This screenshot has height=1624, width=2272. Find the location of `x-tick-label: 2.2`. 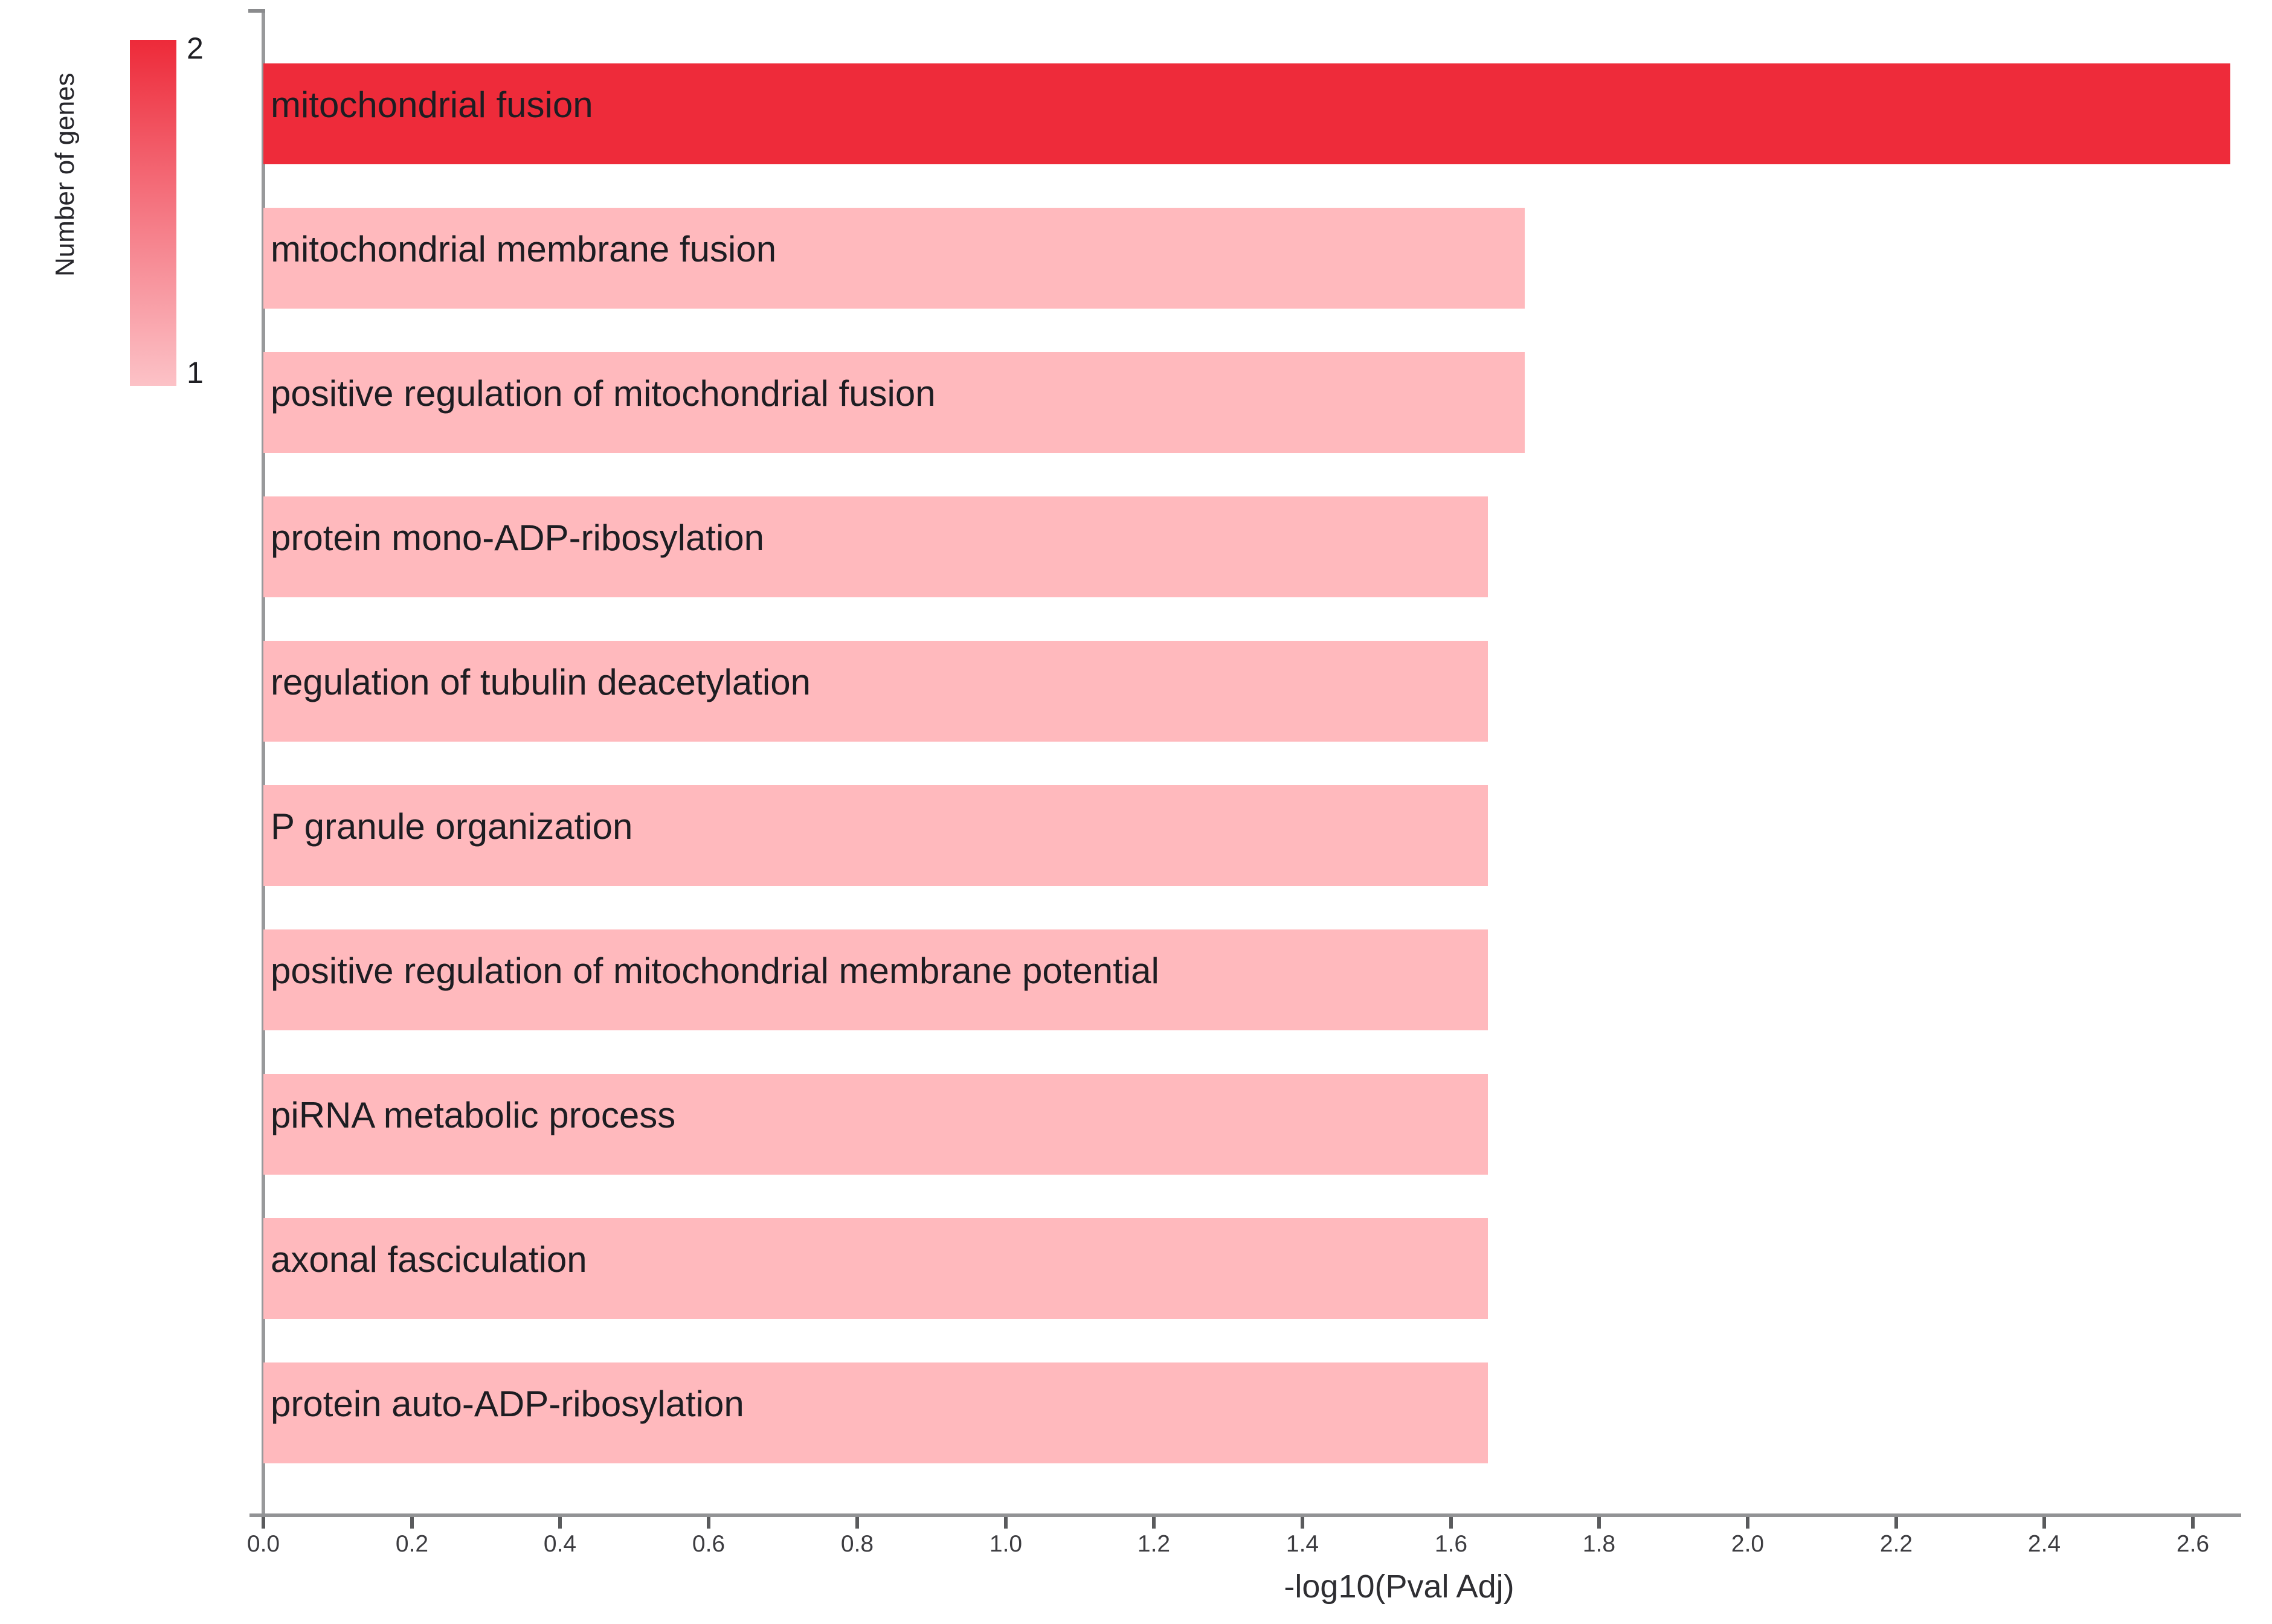

x-tick-label: 2.2 is located at coordinates (1896, 1544).